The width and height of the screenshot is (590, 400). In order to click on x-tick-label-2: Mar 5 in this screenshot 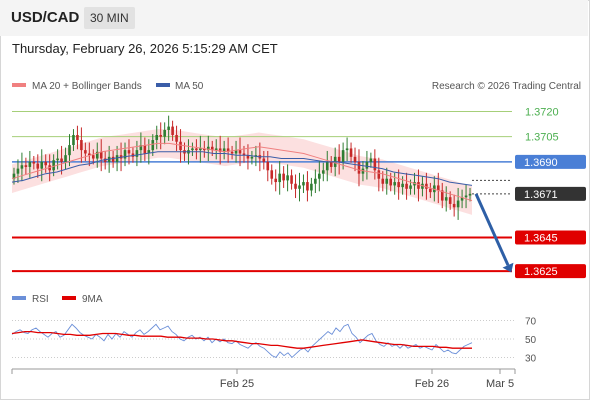, I will do `click(500, 384)`.